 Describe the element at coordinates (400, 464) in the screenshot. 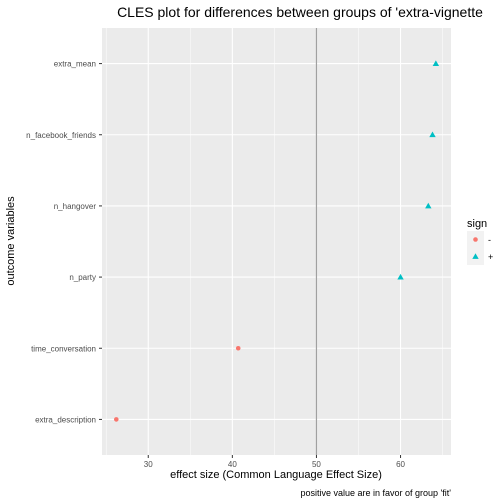

I see `x-tick-label: 60` at that location.